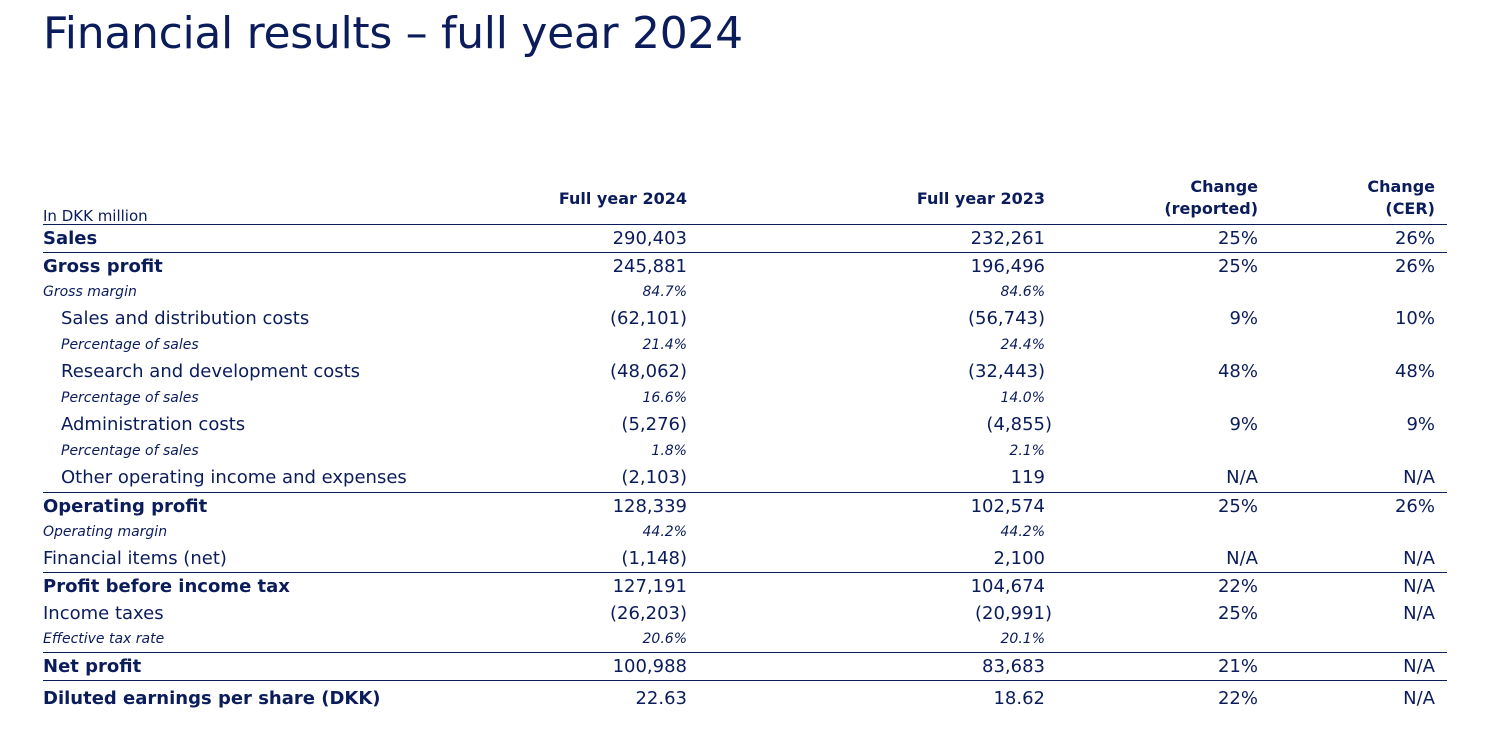 This screenshot has height=729, width=1486. I want to click on table-row-percentage-of-sales: Percentage of sales 1.8% 2.1%, so click(745, 451).